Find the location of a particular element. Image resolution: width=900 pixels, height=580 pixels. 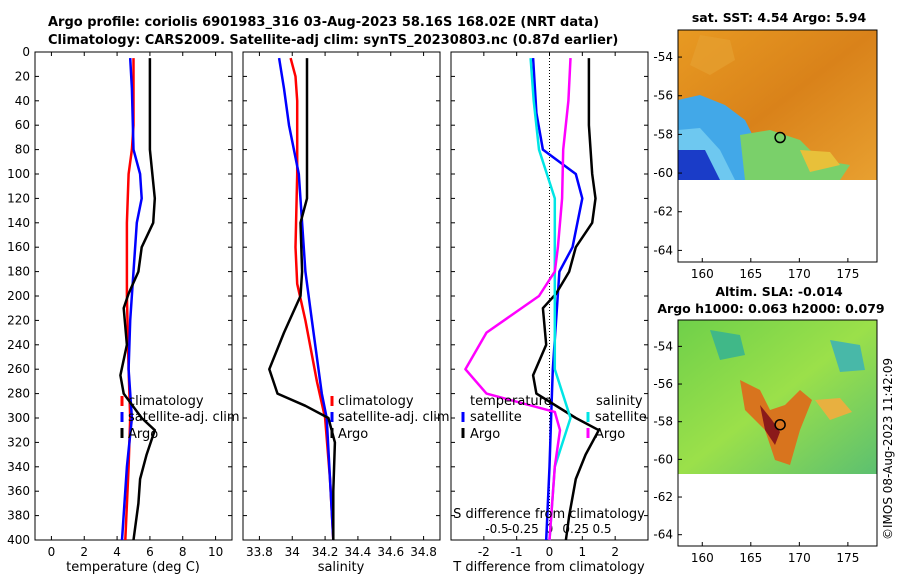

salinity-series is located at coordinates (302, 299).